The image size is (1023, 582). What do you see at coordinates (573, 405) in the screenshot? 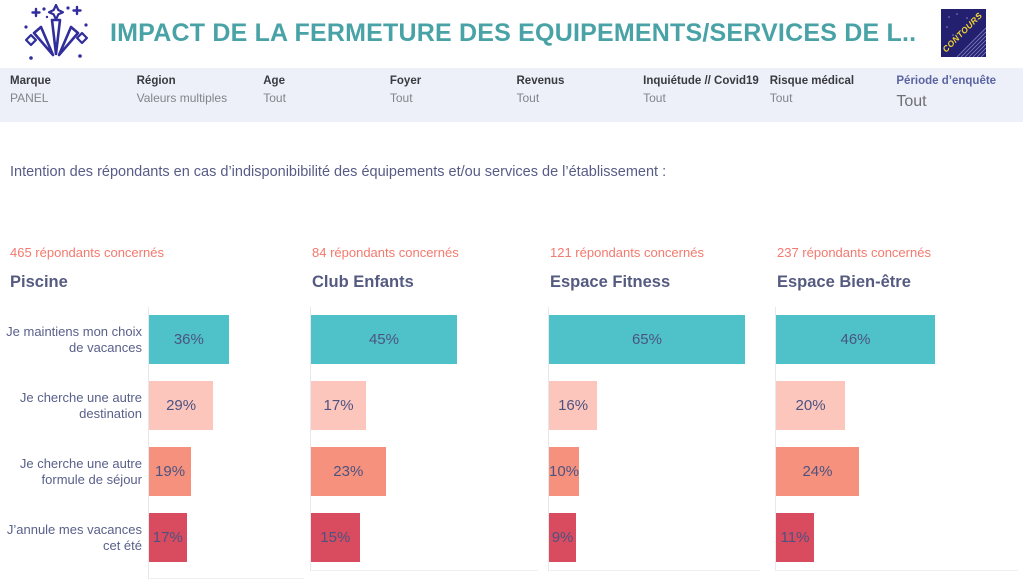
I see `bar-je-cherche-une-autre-destination: 16%` at bounding box center [573, 405].